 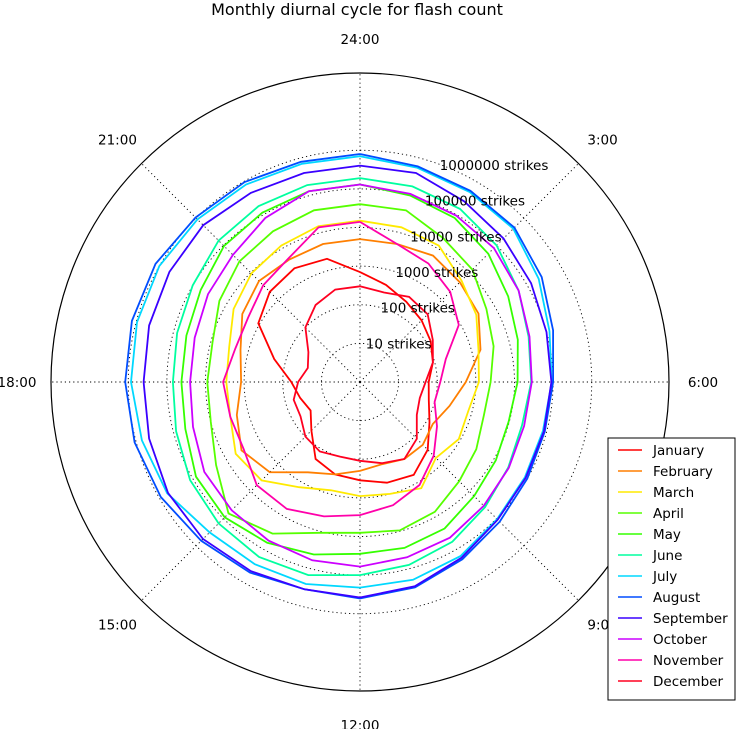 What do you see at coordinates (667, 535) in the screenshot?
I see `legend-label-may: May` at bounding box center [667, 535].